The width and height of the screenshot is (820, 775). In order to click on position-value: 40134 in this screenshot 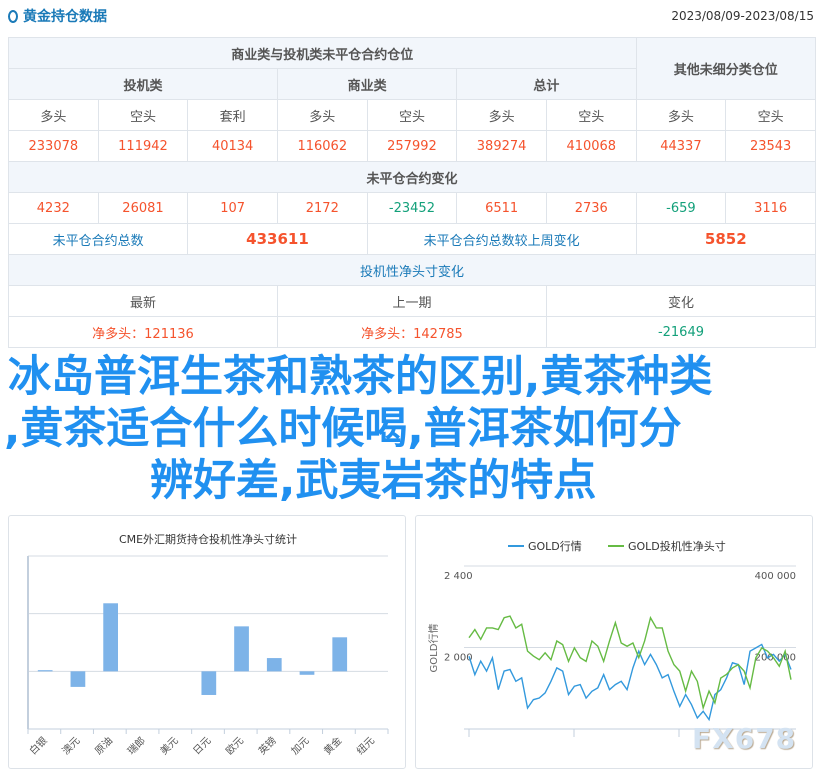, I will do `click(232, 146)`.